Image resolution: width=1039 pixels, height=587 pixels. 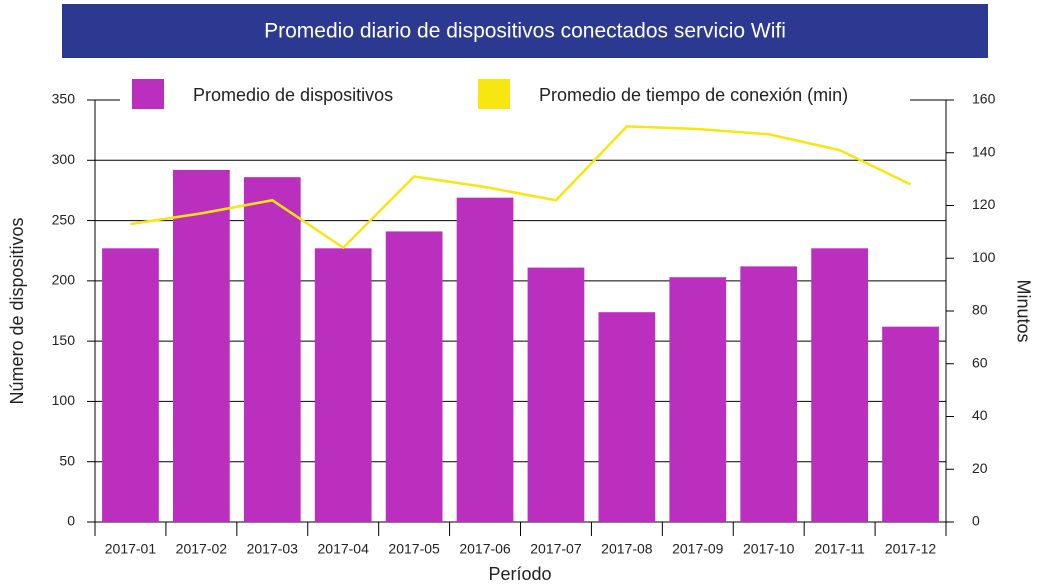 What do you see at coordinates (64, 340) in the screenshot?
I see `y-tick-label: 150` at bounding box center [64, 340].